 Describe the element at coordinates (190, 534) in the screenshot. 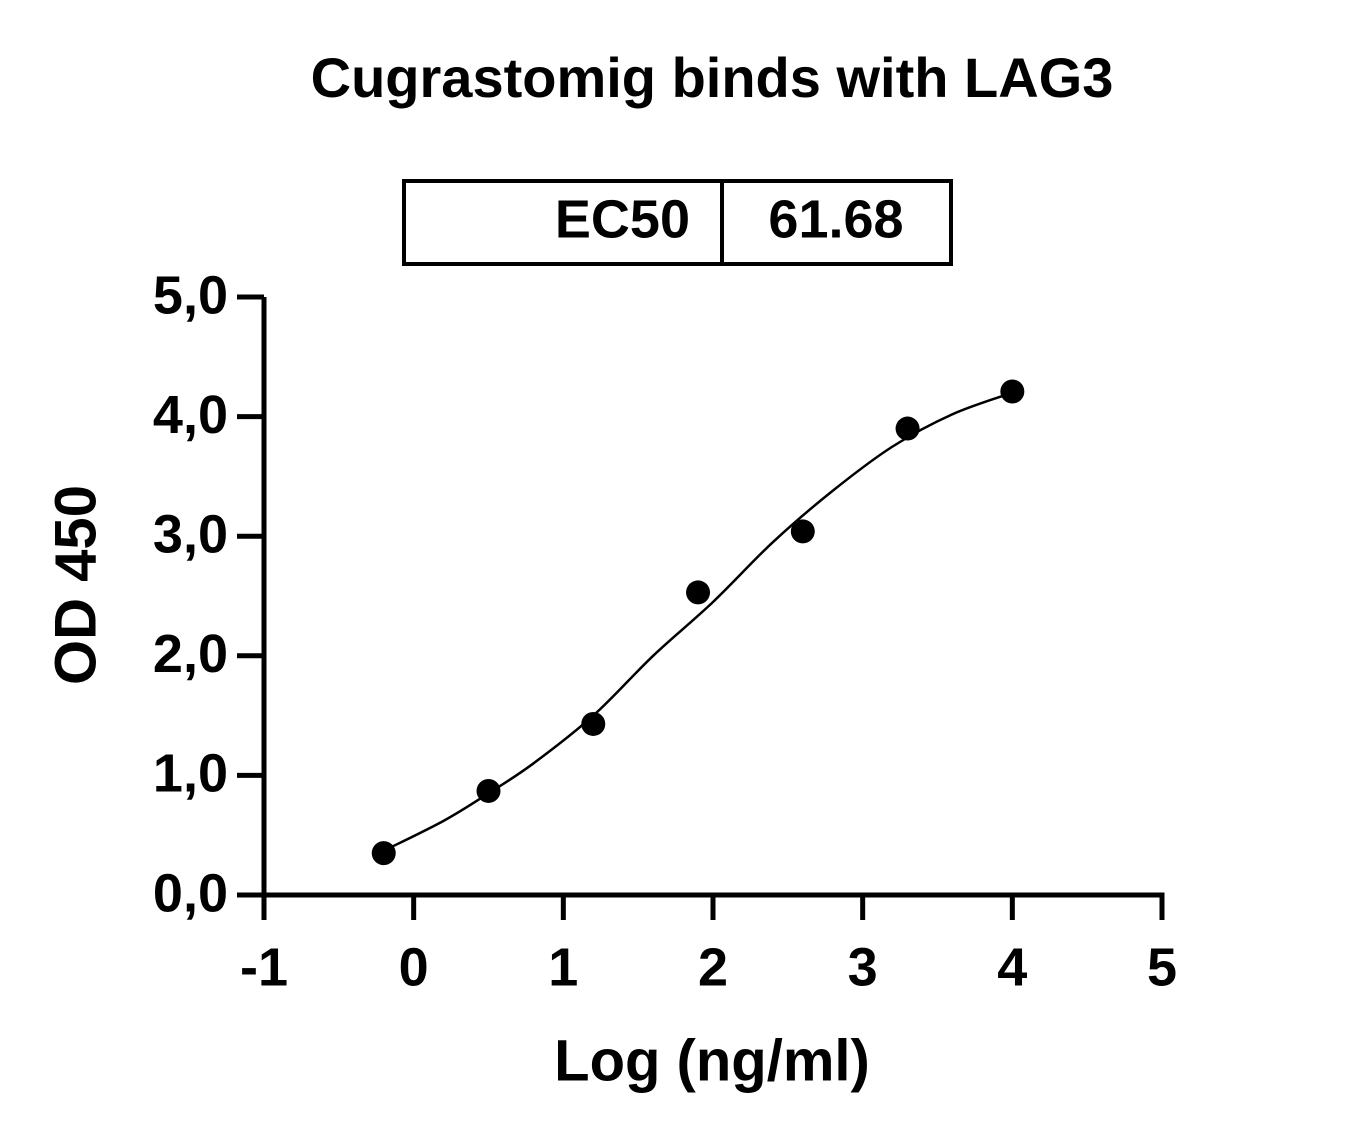

I see `y-tick-label: 3,0` at that location.